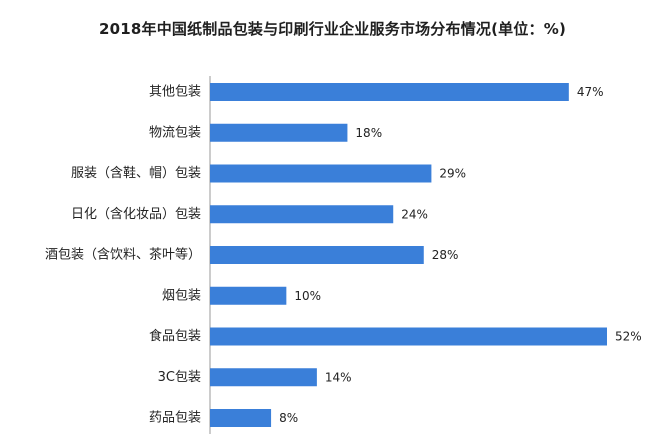 The width and height of the screenshot is (665, 444). What do you see at coordinates (452, 174) in the screenshot?
I see `data-label: 29%` at bounding box center [452, 174].